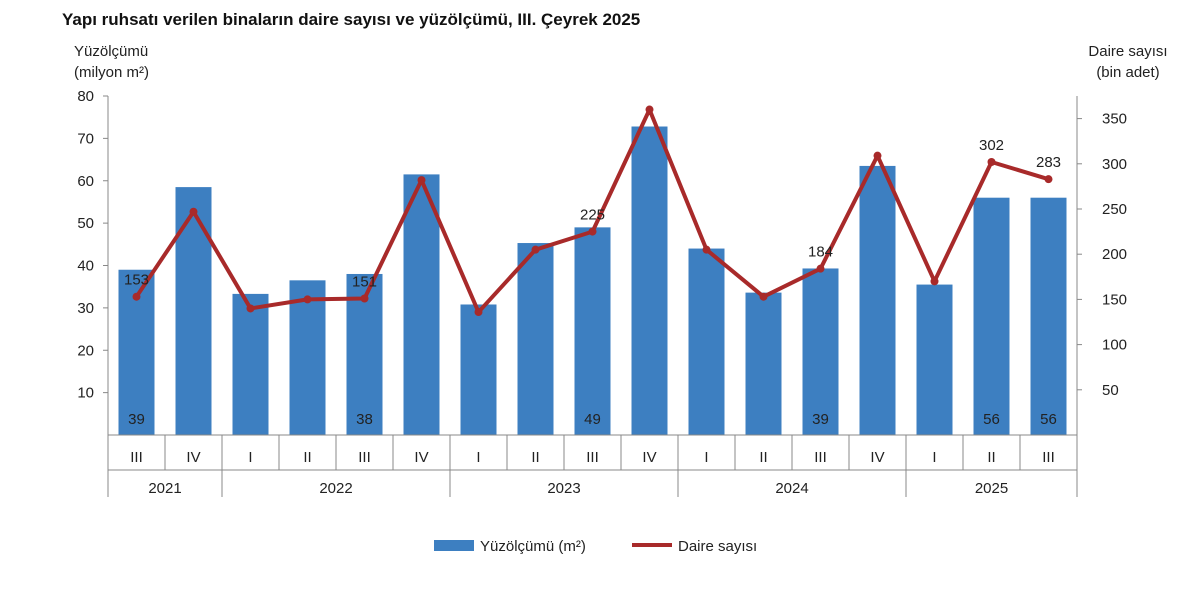 This screenshot has width=1200, height=590. Describe the element at coordinates (85, 266) in the screenshot. I see `y-left-tick-label: 40` at that location.